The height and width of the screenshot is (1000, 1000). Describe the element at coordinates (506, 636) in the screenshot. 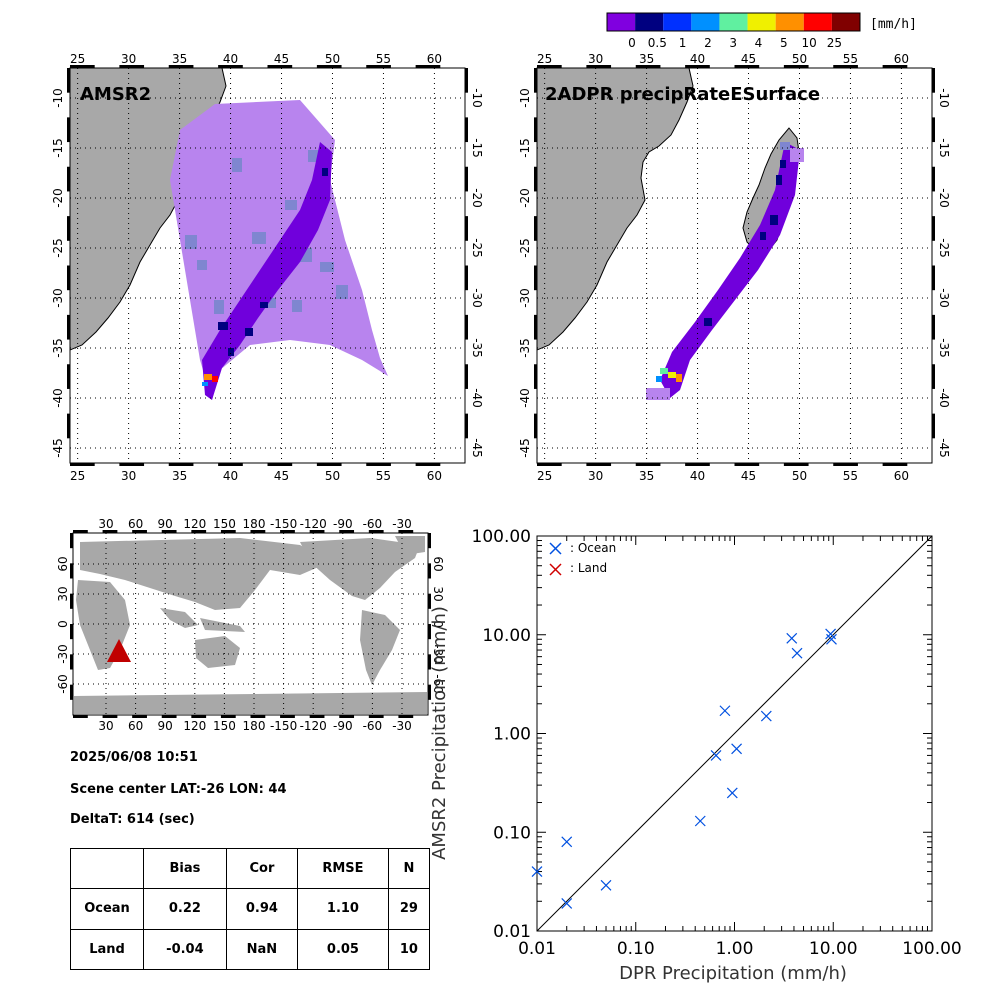

I see `y-tick-label: 10.00` at that location.